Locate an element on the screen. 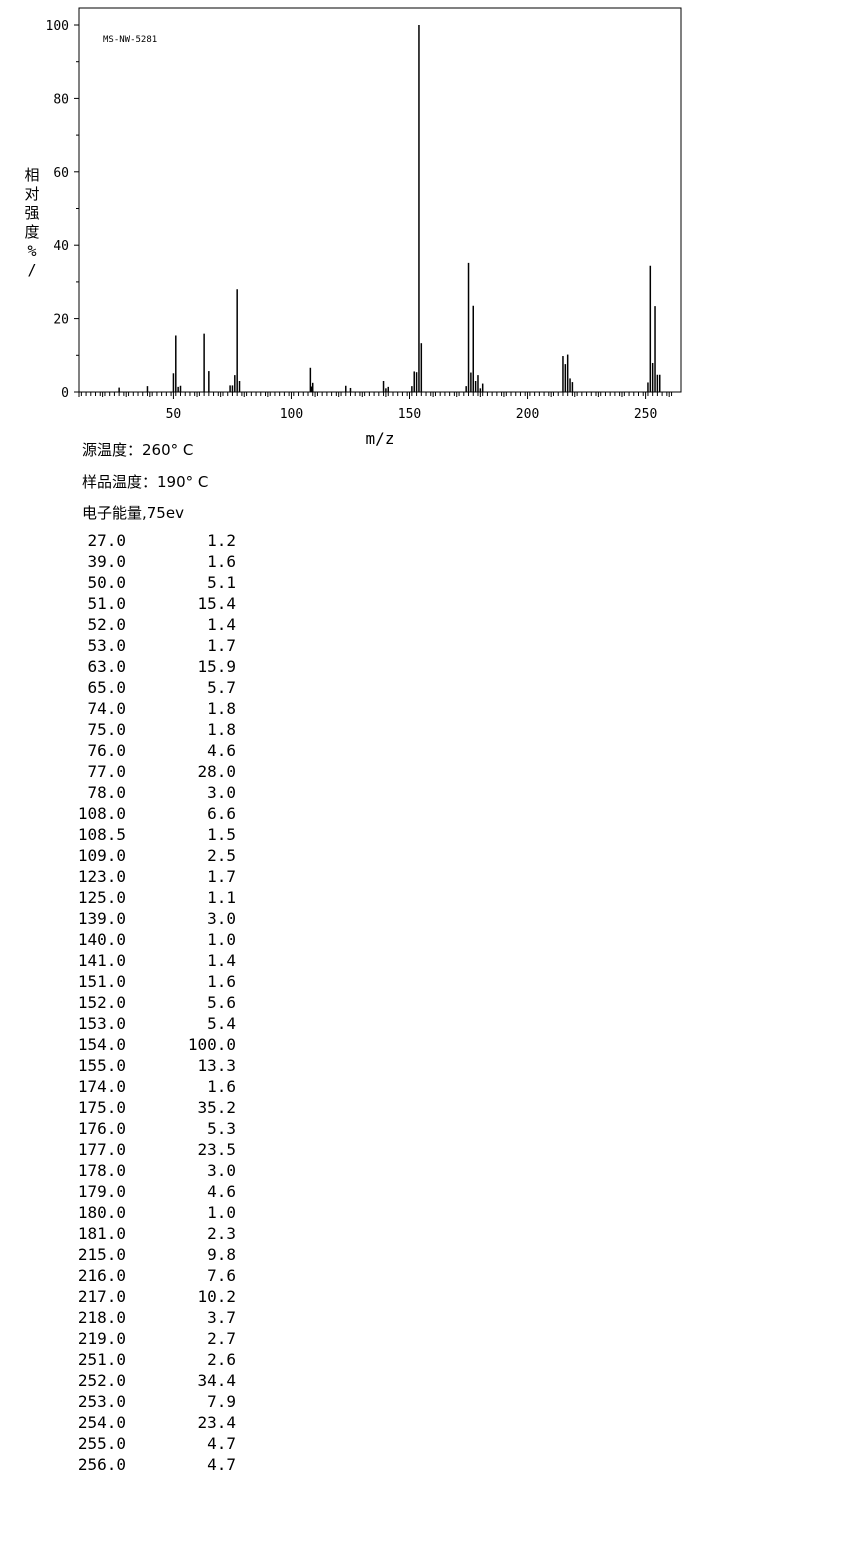  peak-intensity: 4.6 is located at coordinates (221, 1191).